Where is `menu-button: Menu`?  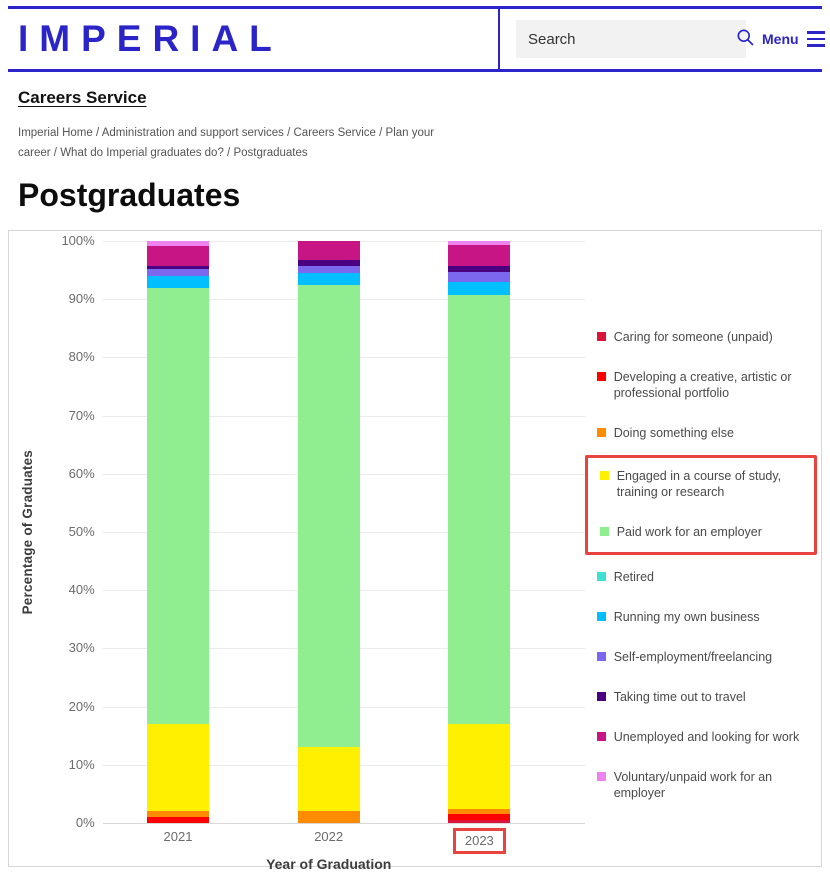
menu-button: Menu is located at coordinates (793, 39).